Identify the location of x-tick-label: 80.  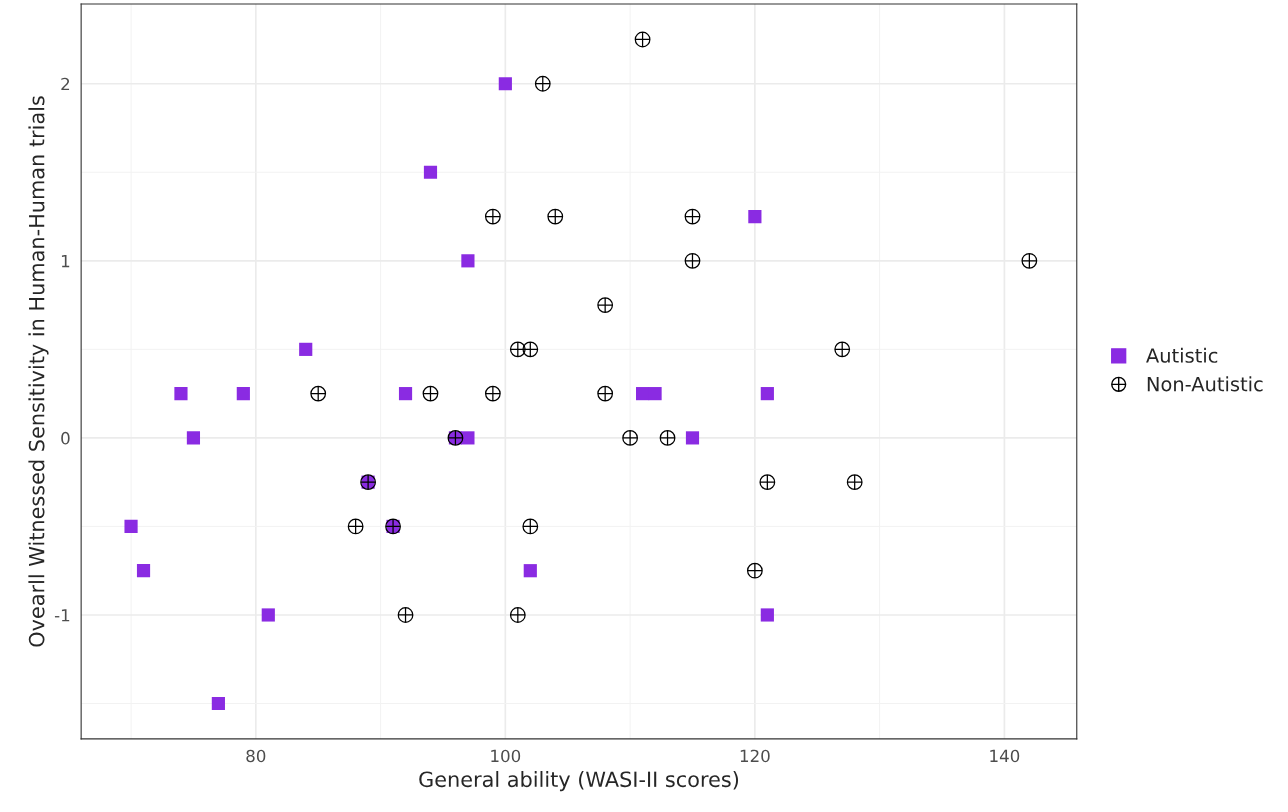
(256, 756).